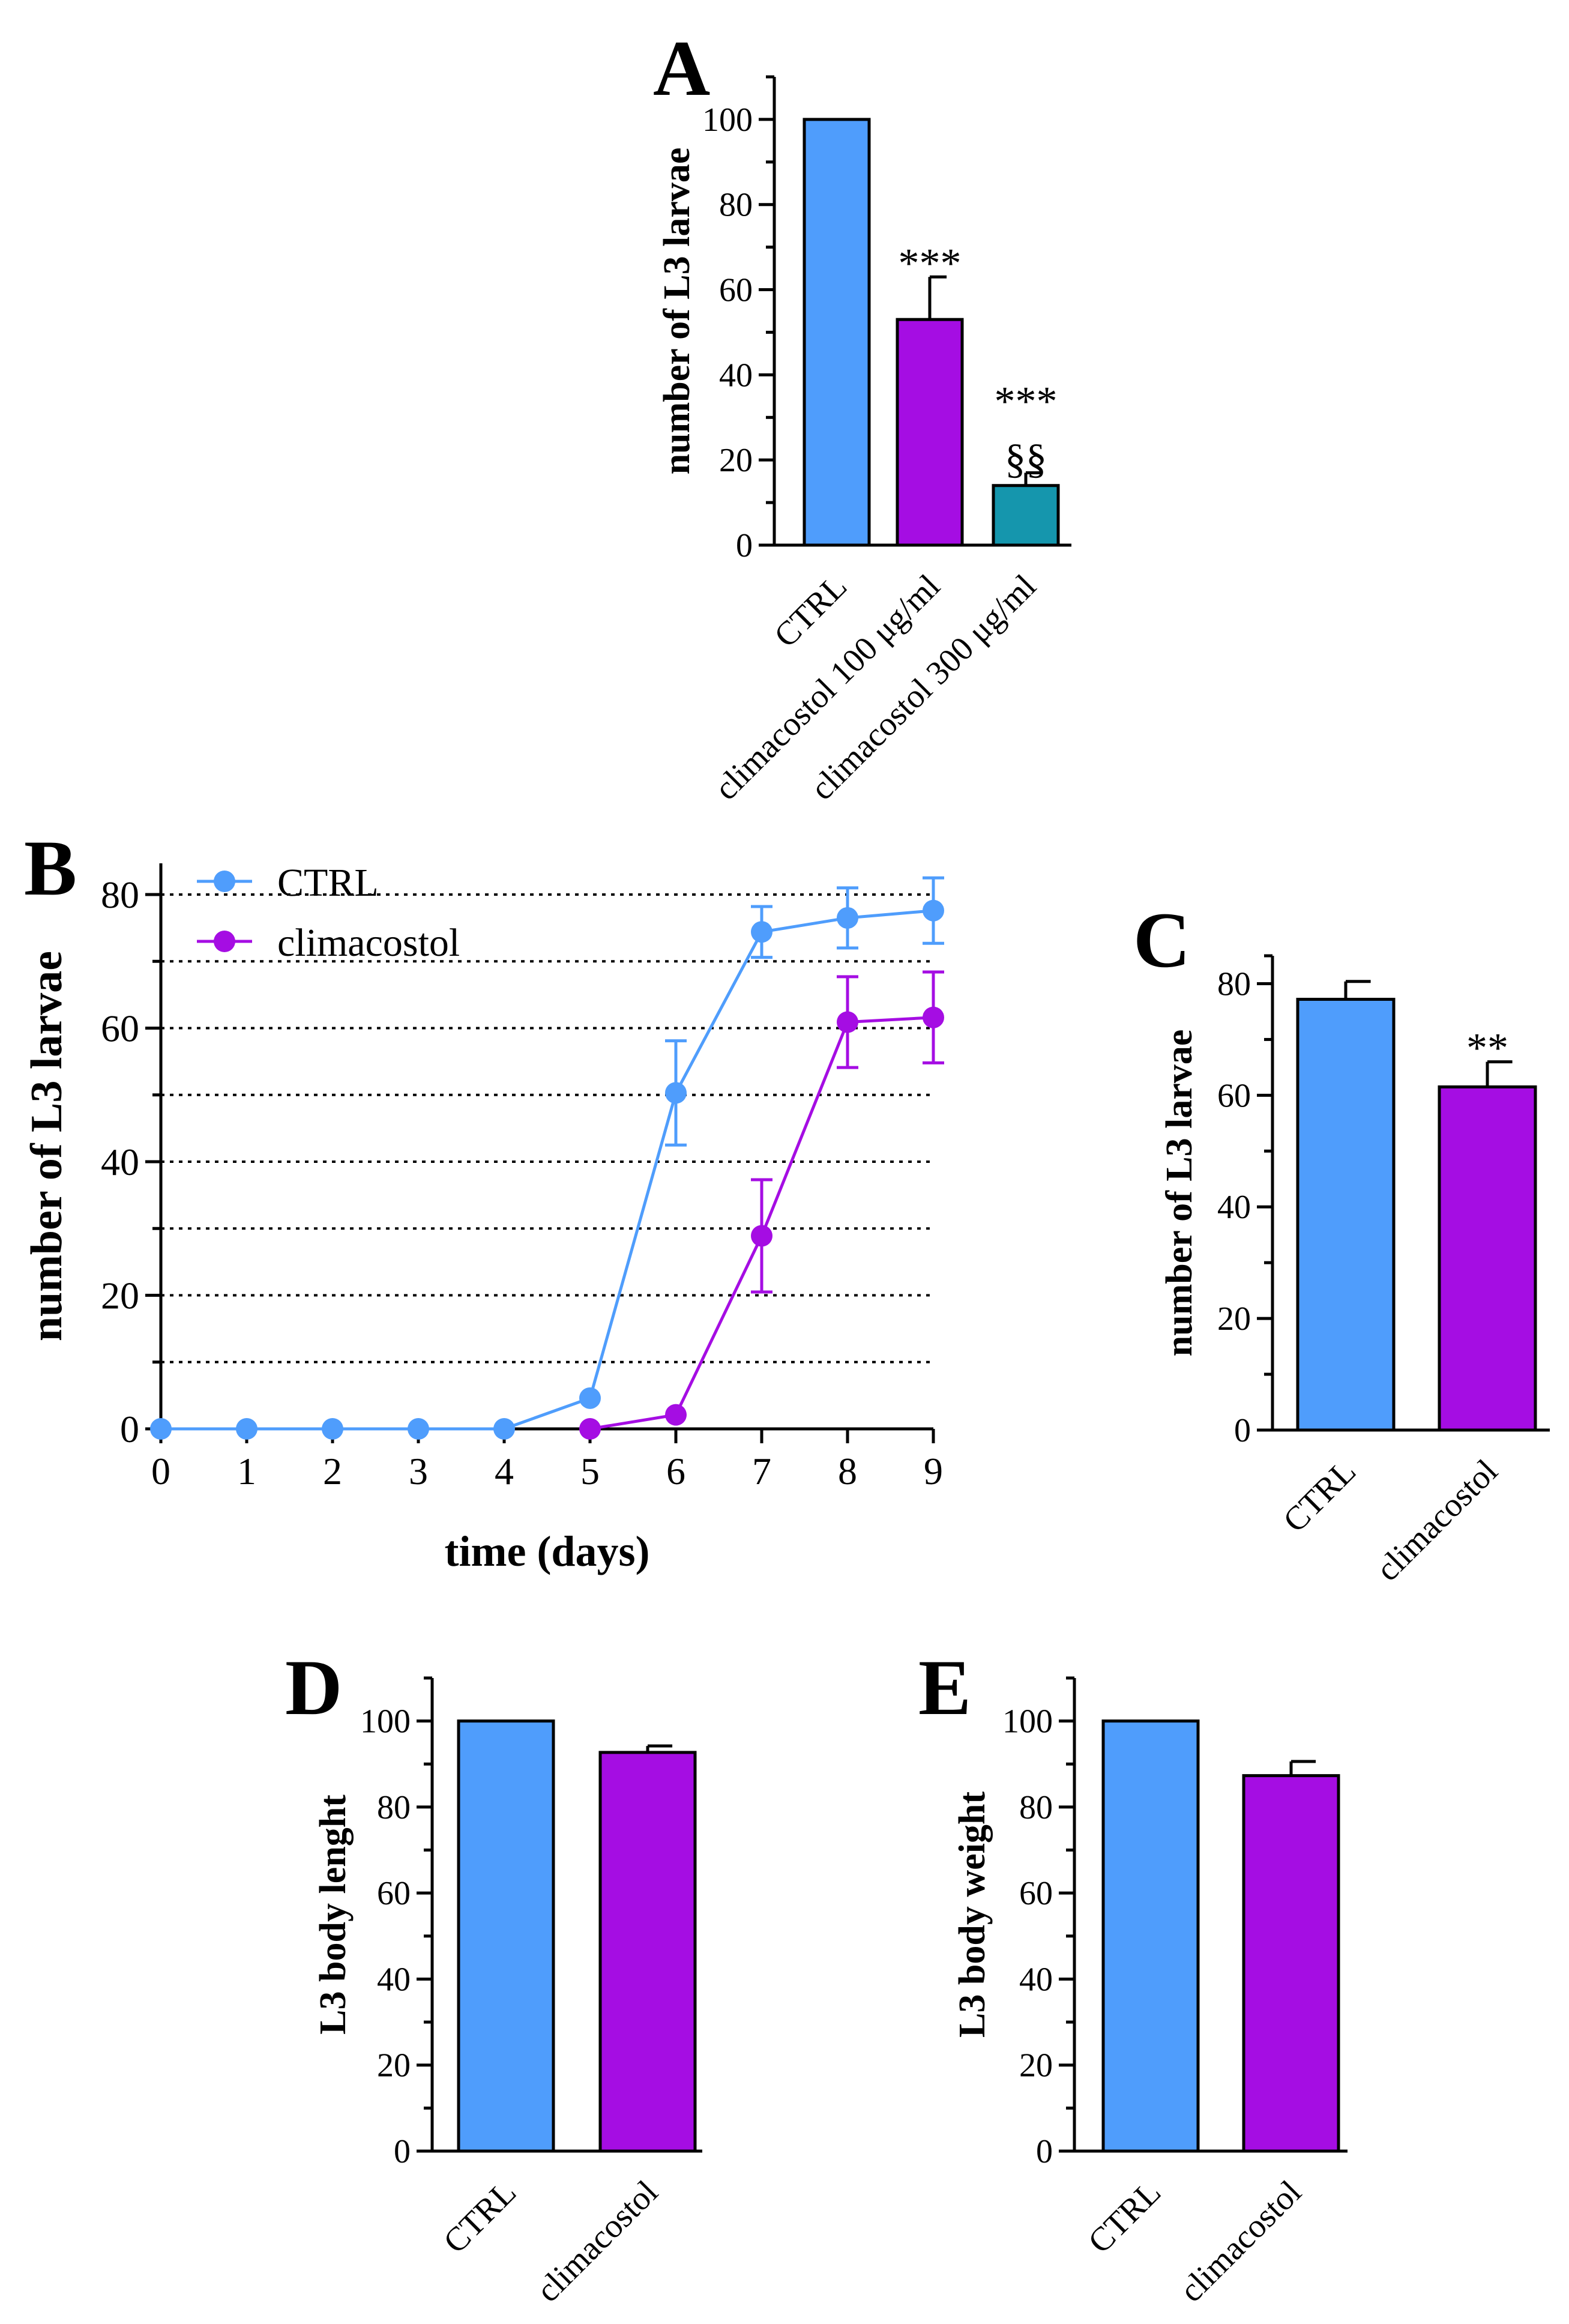  I want to click on panel-c-category-label: climacostol, so click(1437, 1520).